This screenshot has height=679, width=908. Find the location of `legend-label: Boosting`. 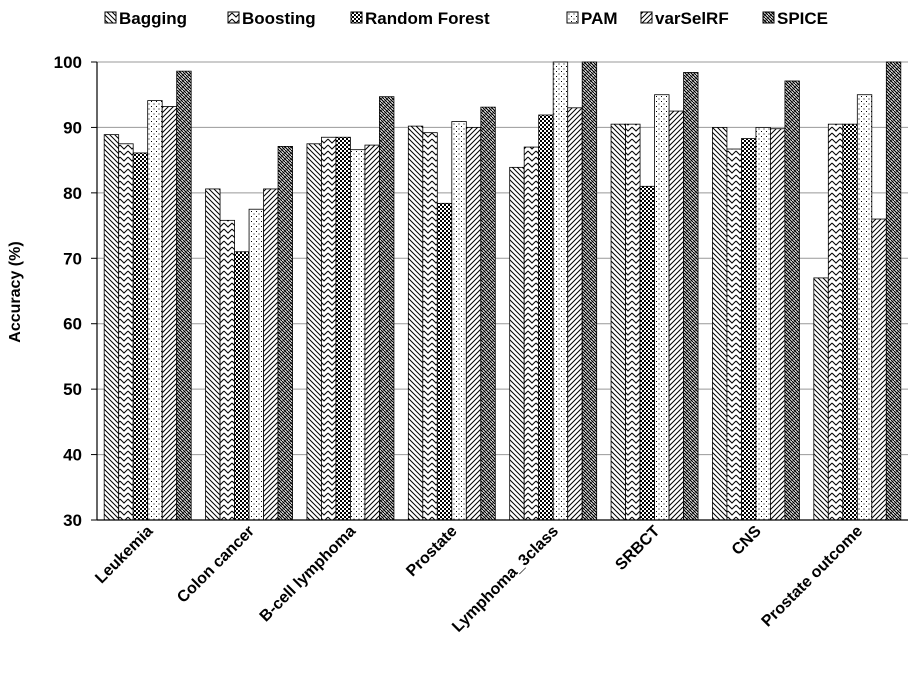

legend-label: Boosting is located at coordinates (279, 18).